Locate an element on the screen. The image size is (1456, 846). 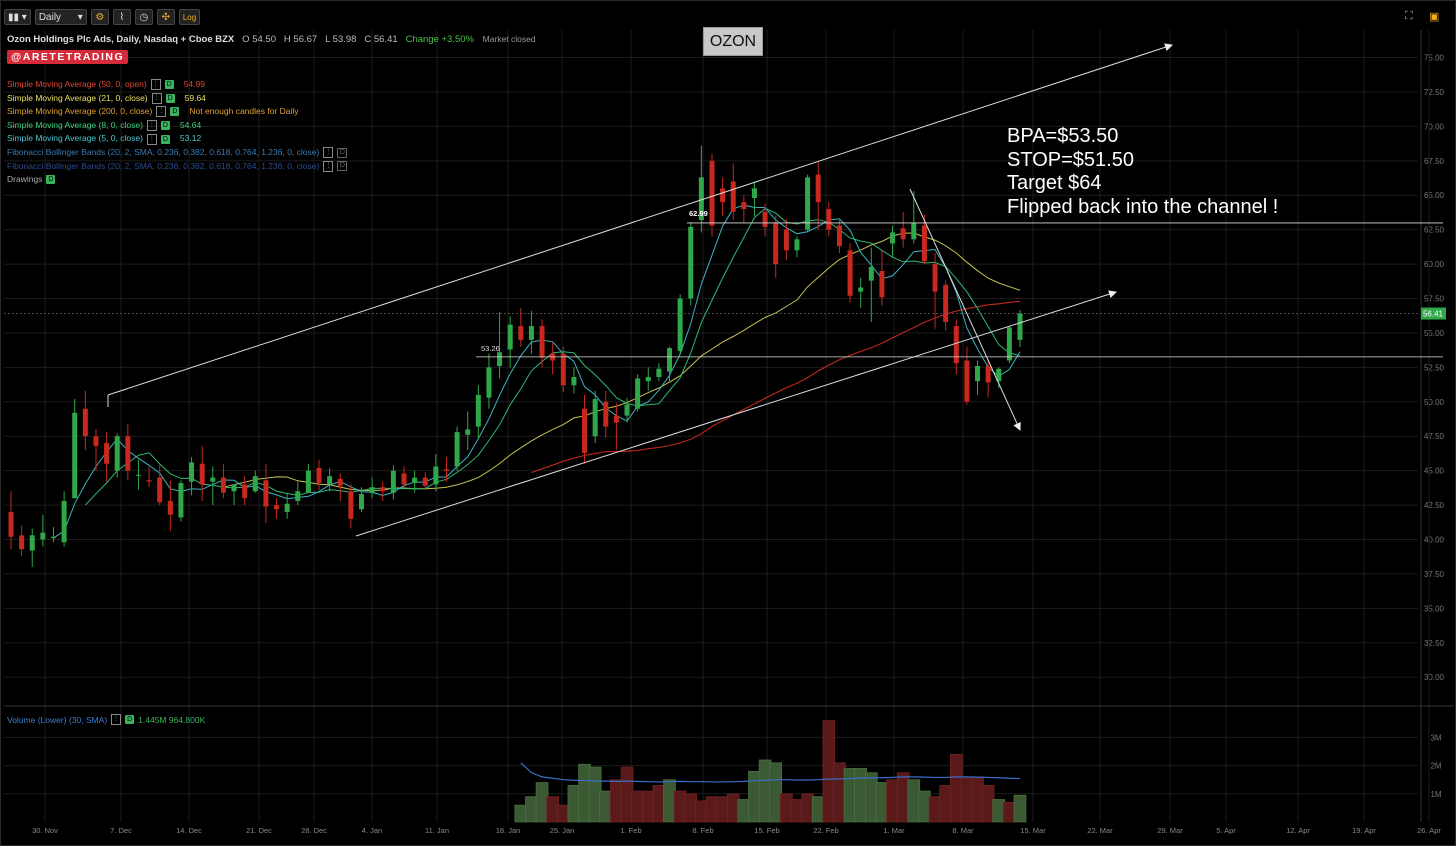
y-tick-label: 60.00 is located at coordinates (1434, 264).